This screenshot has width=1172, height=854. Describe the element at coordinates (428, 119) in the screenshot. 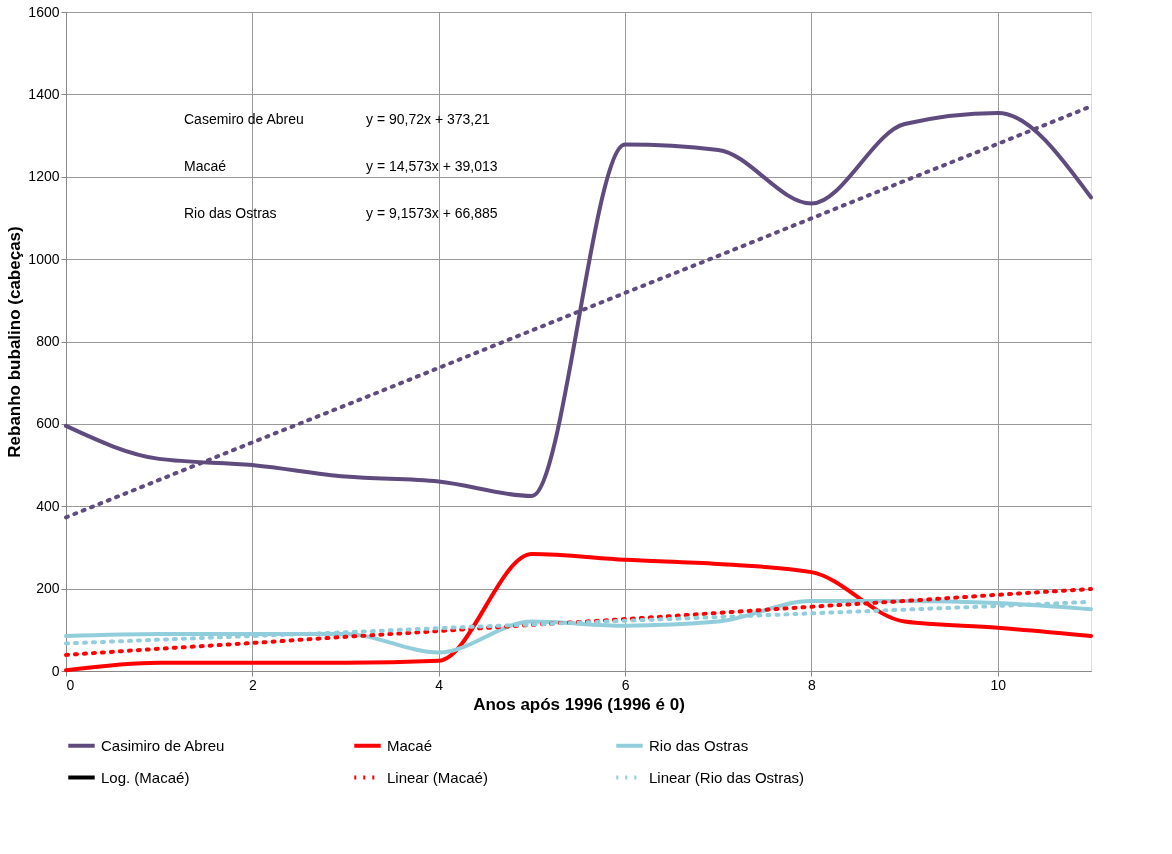

I see `annotation: y = 90,72x + 373,21` at that location.